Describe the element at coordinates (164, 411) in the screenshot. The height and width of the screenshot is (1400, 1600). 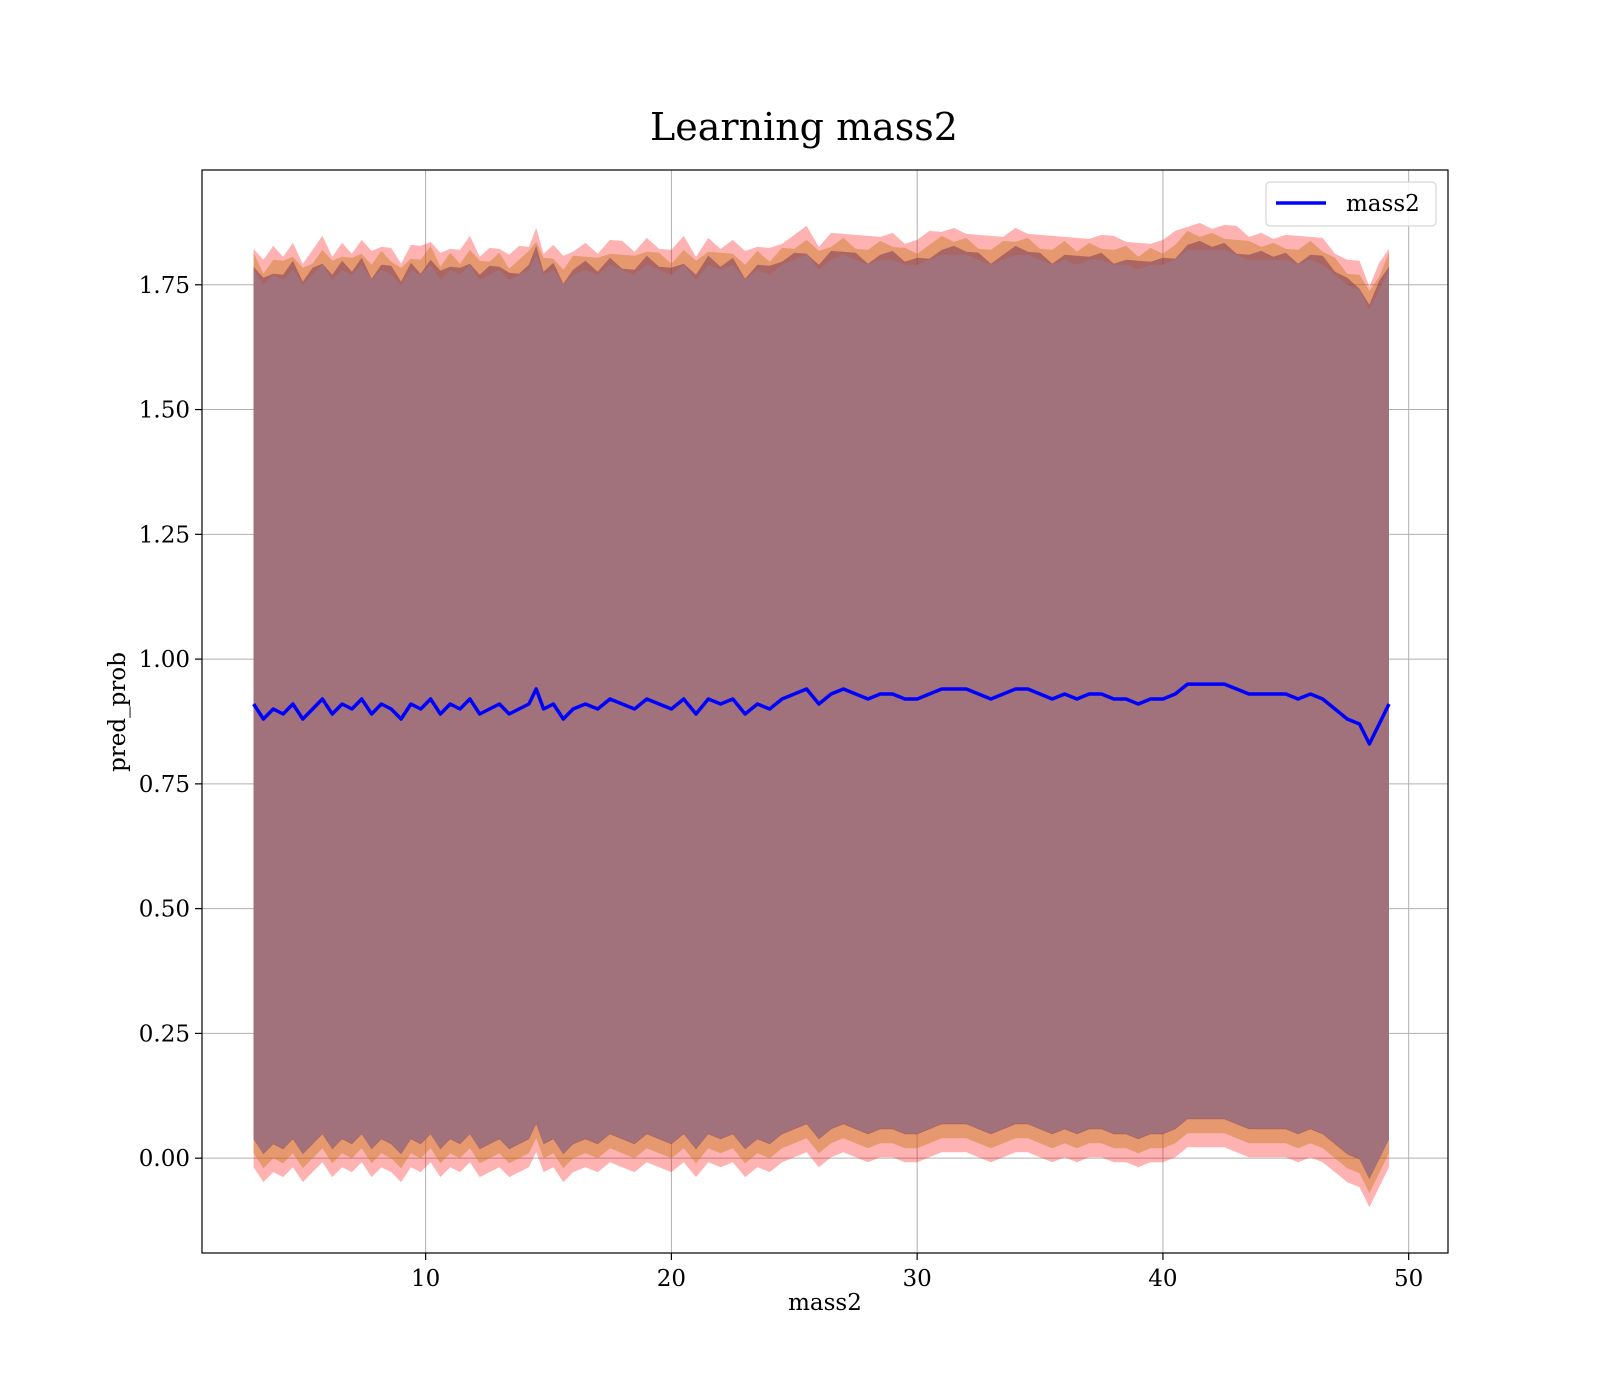
I see `y-tick-label: 1.50` at that location.